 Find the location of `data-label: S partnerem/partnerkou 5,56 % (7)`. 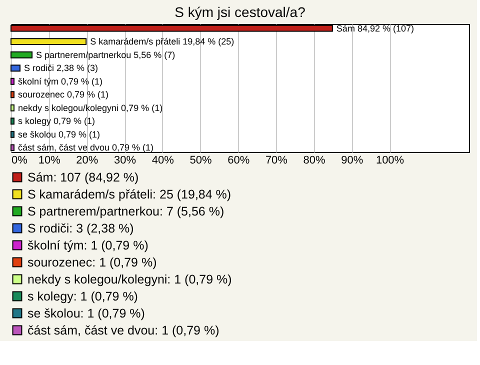

data-label: S partnerem/partnerkou 5,56 % (7) is located at coordinates (106, 55).